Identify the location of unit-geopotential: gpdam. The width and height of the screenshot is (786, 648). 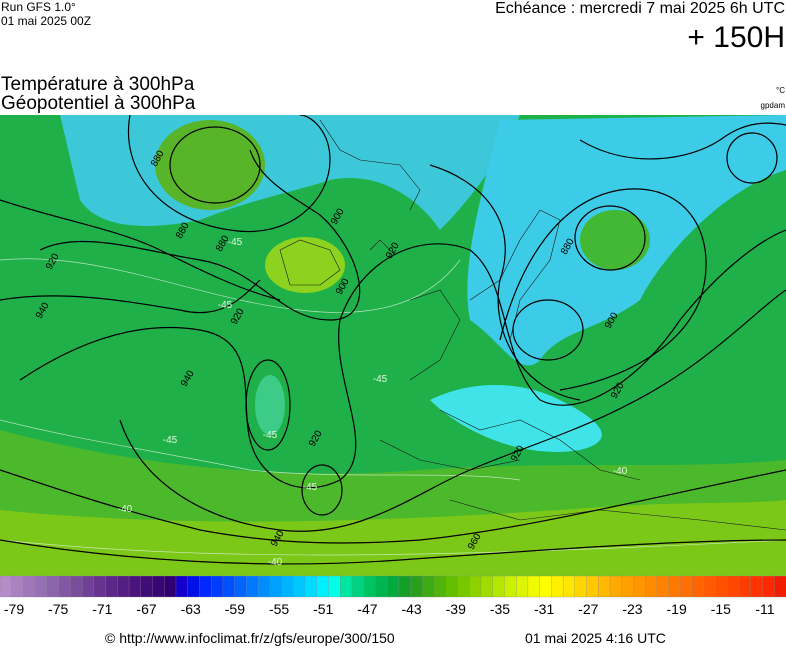
(773, 105).